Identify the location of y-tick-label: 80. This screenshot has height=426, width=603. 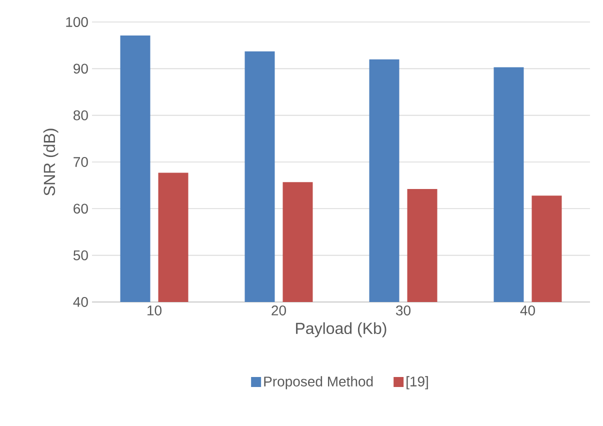
(81, 115).